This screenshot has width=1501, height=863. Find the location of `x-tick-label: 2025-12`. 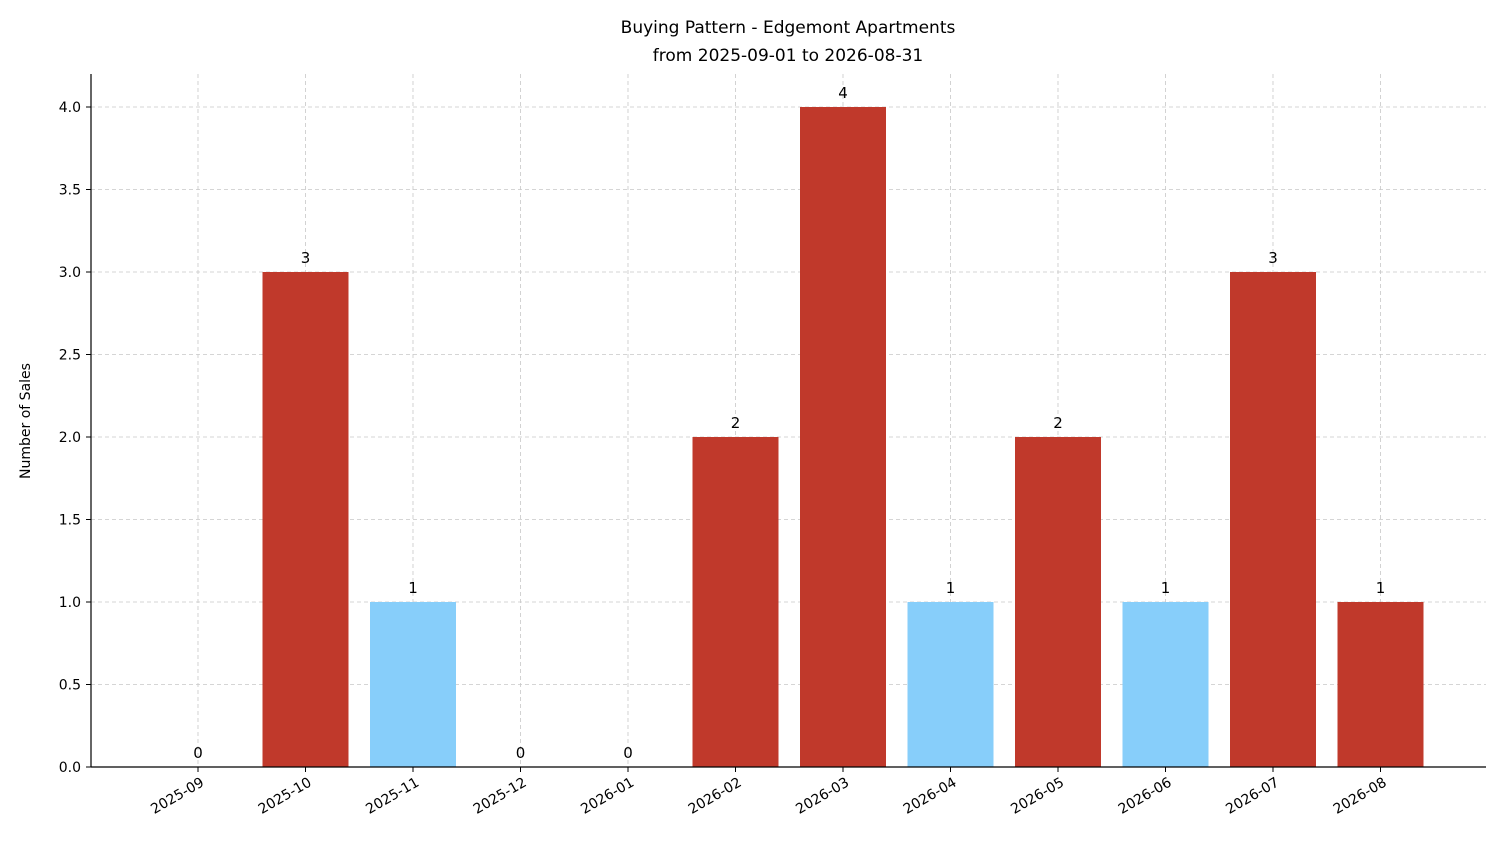

x-tick-label: 2025-12 is located at coordinates (500, 796).